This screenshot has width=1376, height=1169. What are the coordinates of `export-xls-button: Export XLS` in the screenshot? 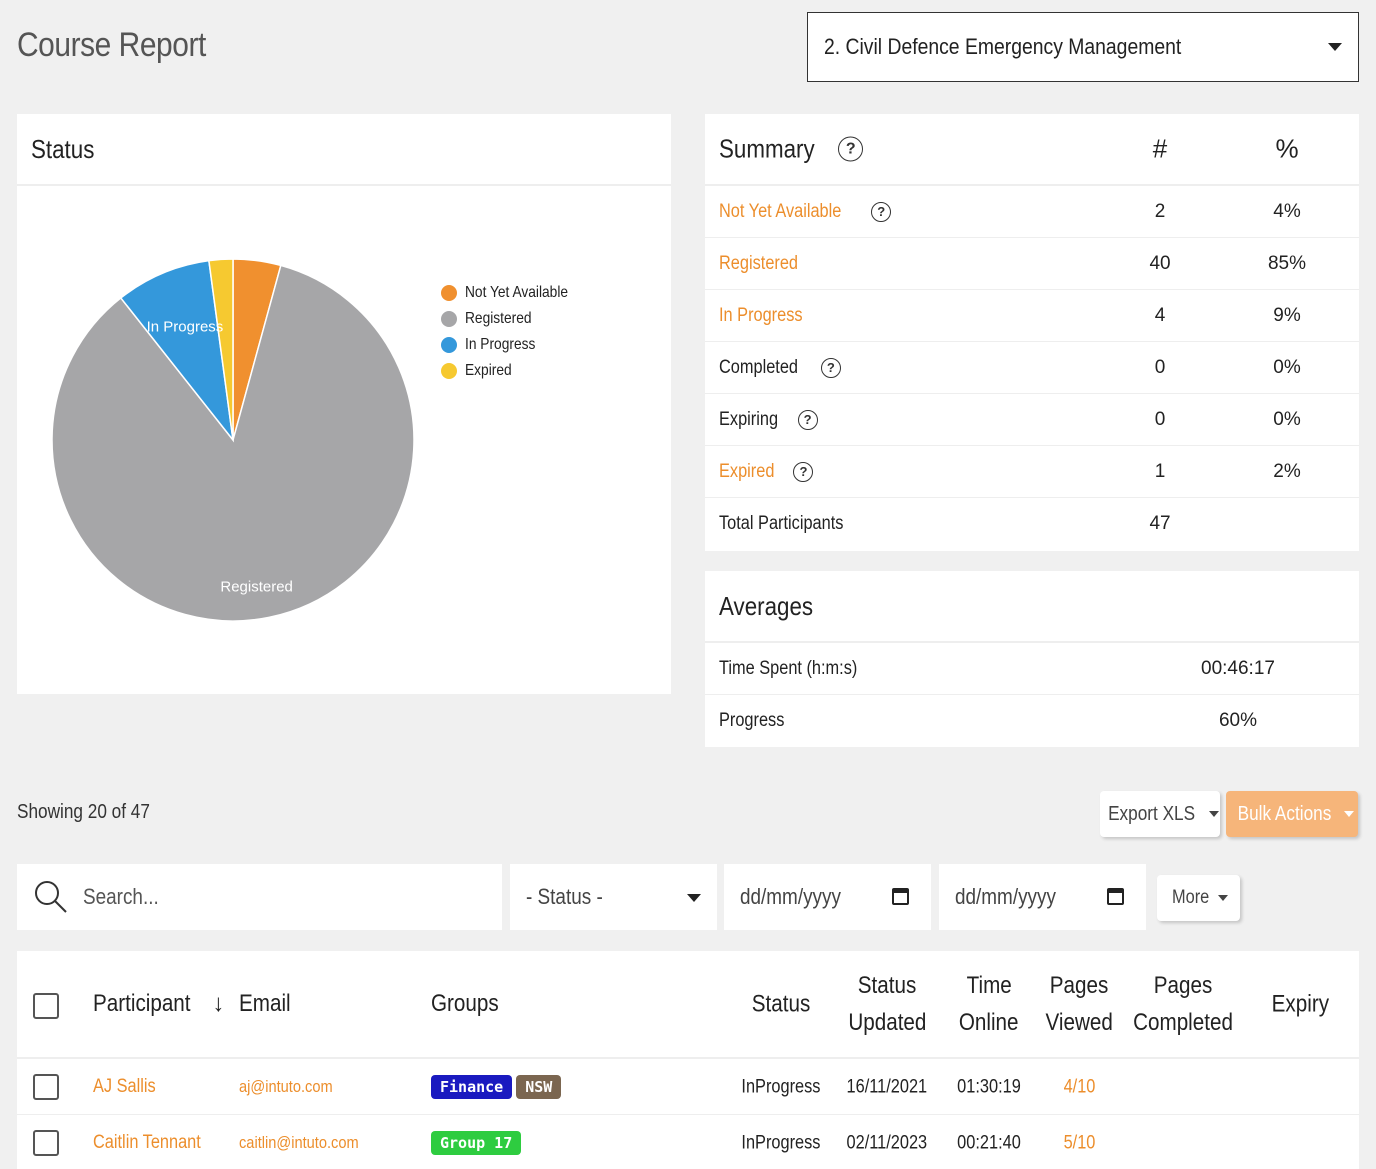 It's located at (1160, 814).